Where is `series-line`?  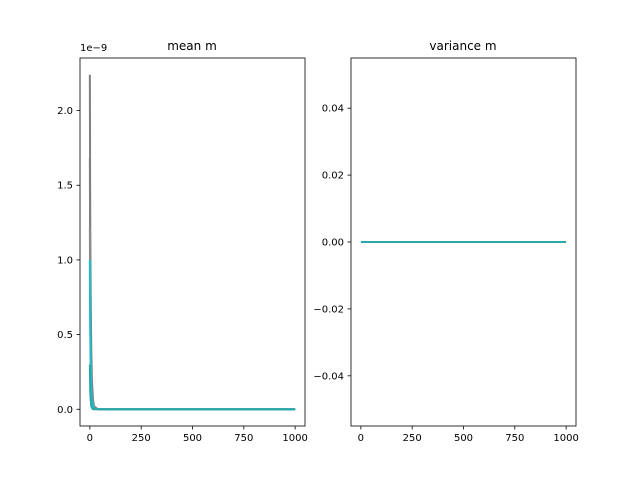 series-line is located at coordinates (192, 387).